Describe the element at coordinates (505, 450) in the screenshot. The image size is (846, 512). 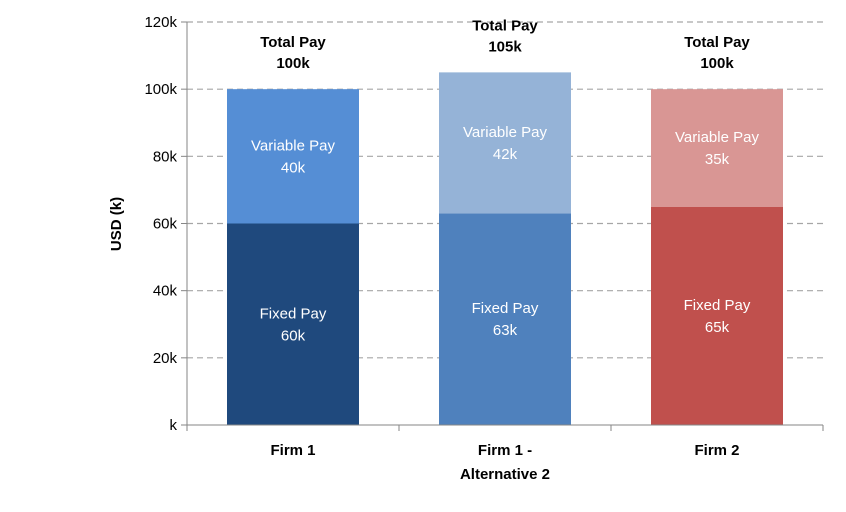
I see `x-category-label: Firm 1 -` at that location.